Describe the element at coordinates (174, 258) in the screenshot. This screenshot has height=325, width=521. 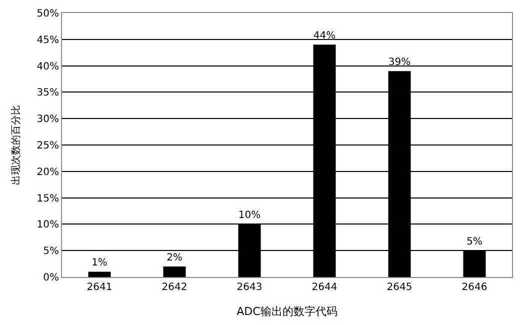
I see `data-label: 2%` at that location.